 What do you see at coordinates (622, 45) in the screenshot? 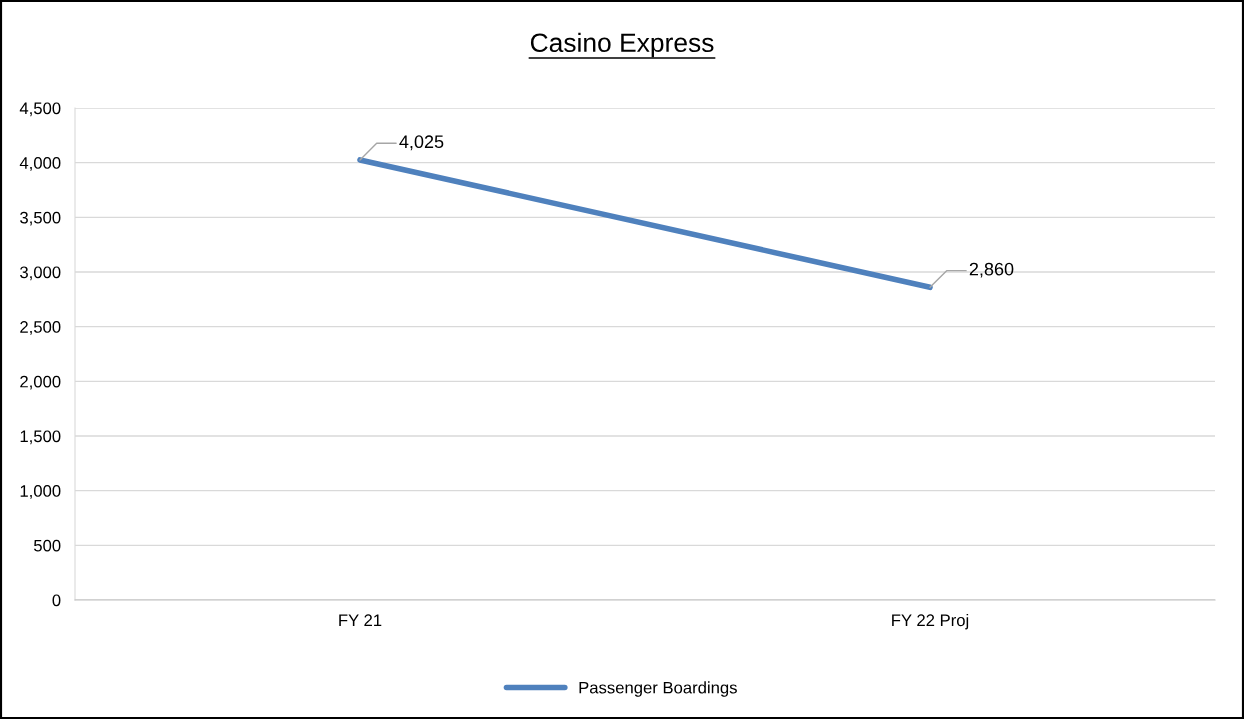
I see `chart-title: Casino Express` at bounding box center [622, 45].